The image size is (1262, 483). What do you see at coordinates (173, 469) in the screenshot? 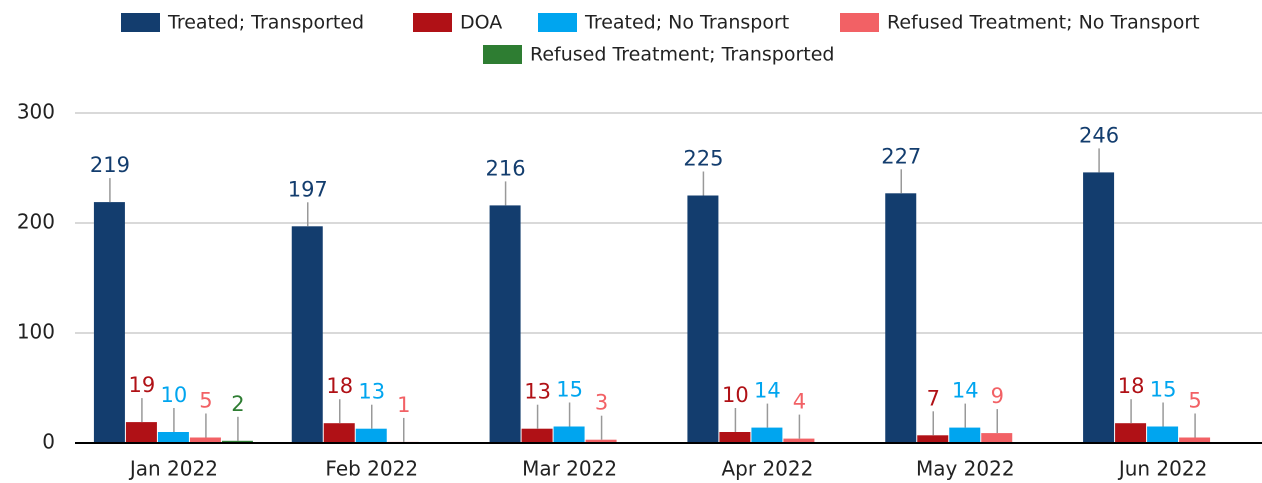
I see `x-tick-label: Jan 2022` at bounding box center [173, 469].